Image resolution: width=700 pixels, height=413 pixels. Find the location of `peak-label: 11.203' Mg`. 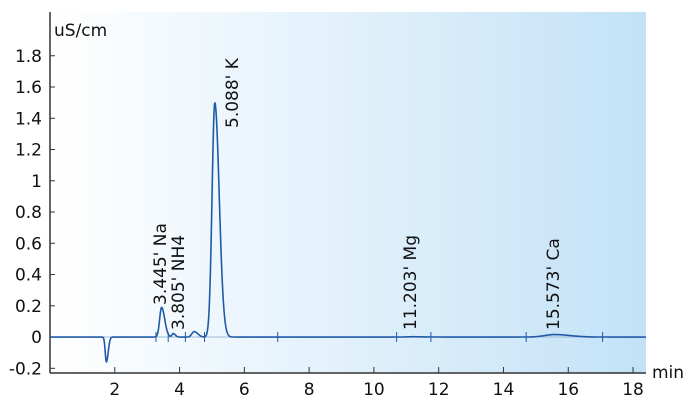

peak-label: 11.203' Mg is located at coordinates (411, 282).